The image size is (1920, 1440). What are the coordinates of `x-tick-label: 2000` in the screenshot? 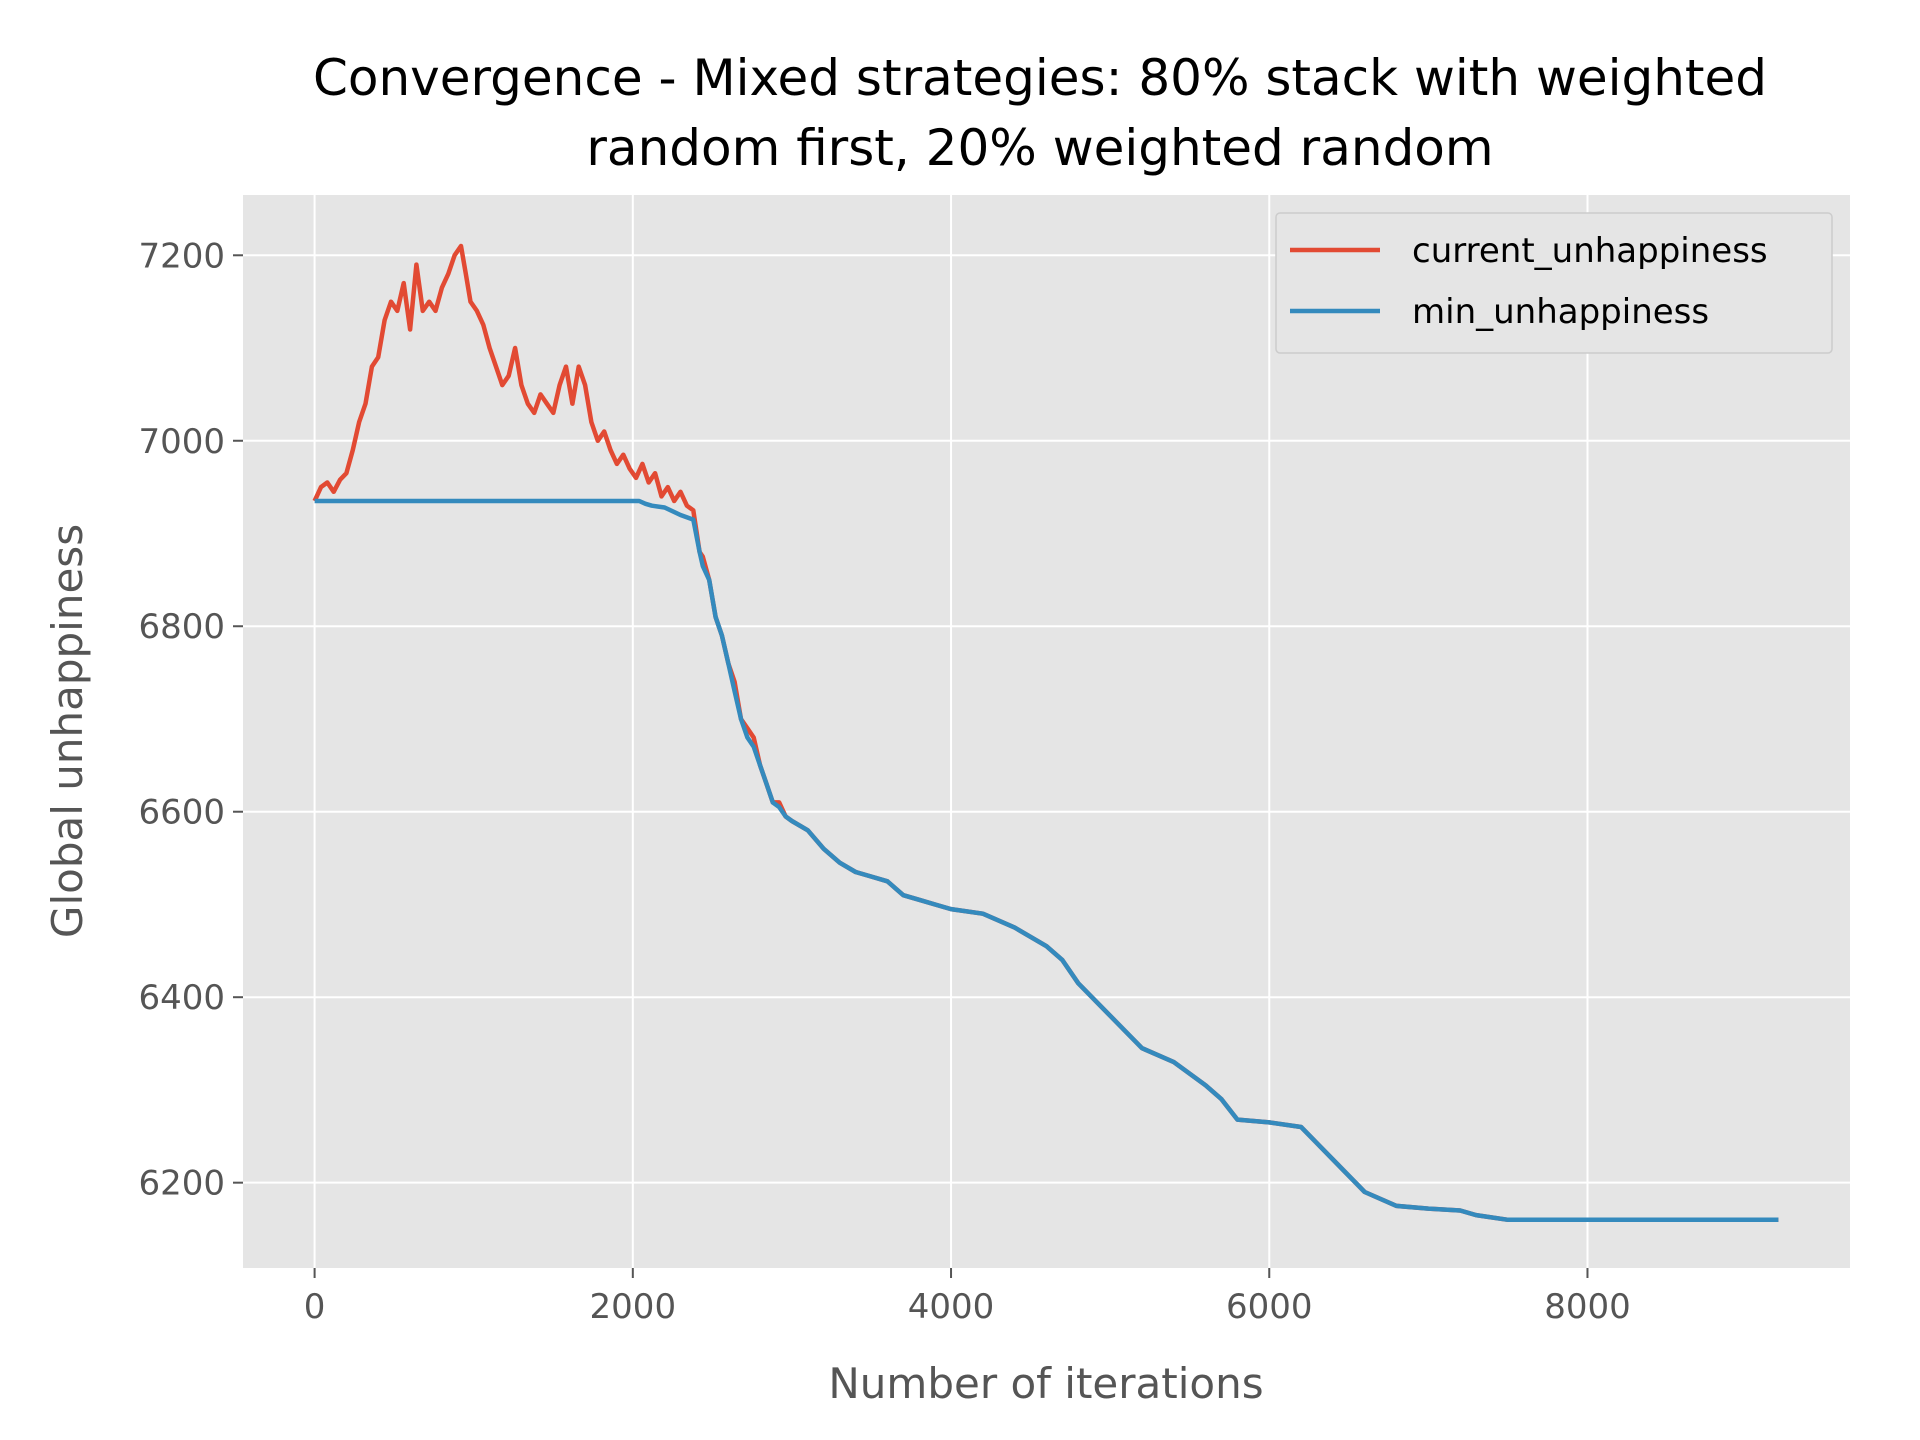 It's located at (633, 1307).